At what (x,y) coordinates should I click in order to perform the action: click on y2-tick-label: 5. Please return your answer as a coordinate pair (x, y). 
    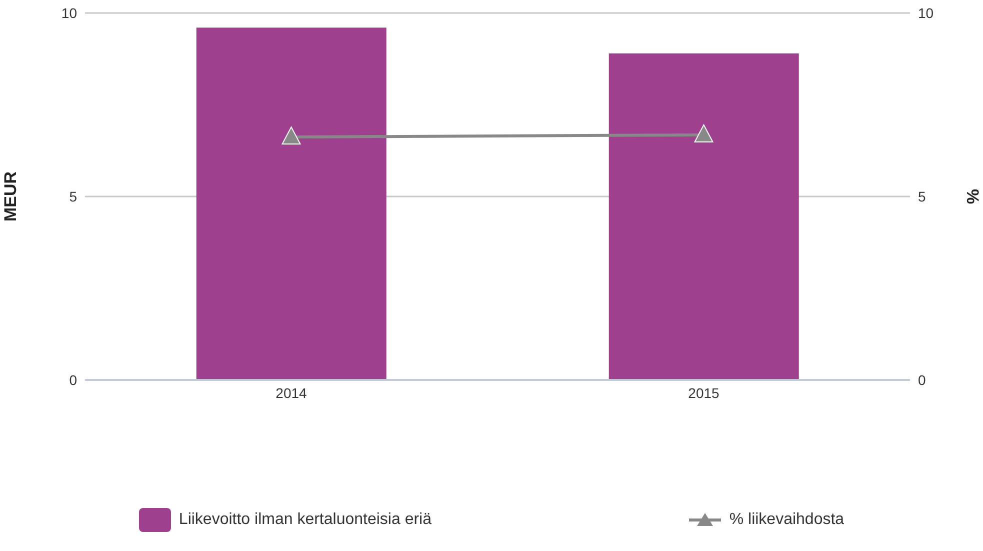
    Looking at the image, I should click on (922, 196).